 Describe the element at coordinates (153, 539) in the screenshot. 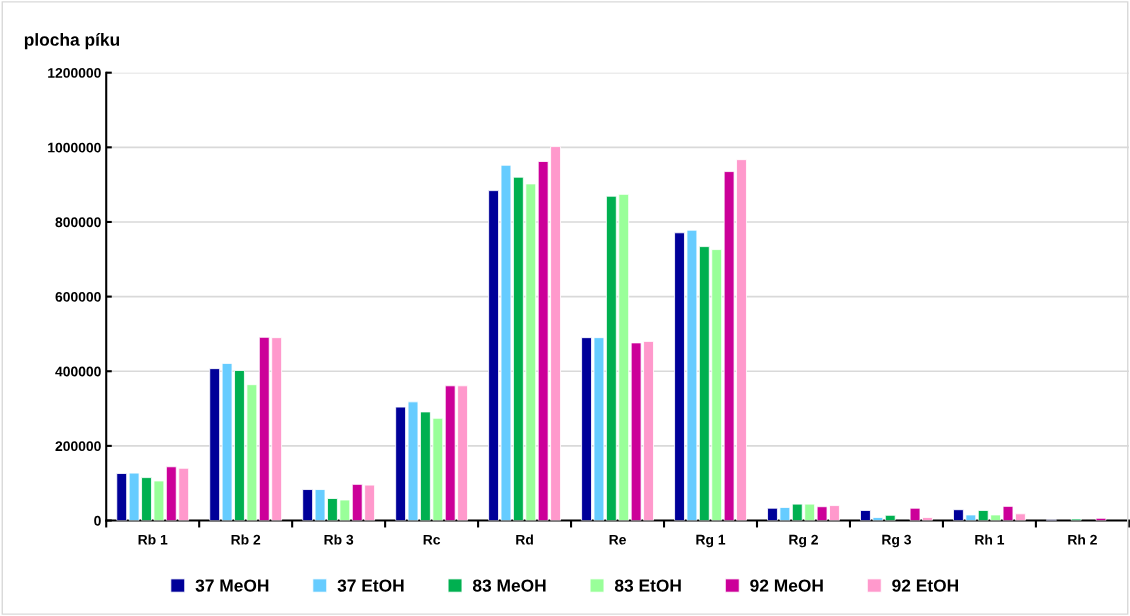

I see `x-tick-label: Rb 1` at that location.